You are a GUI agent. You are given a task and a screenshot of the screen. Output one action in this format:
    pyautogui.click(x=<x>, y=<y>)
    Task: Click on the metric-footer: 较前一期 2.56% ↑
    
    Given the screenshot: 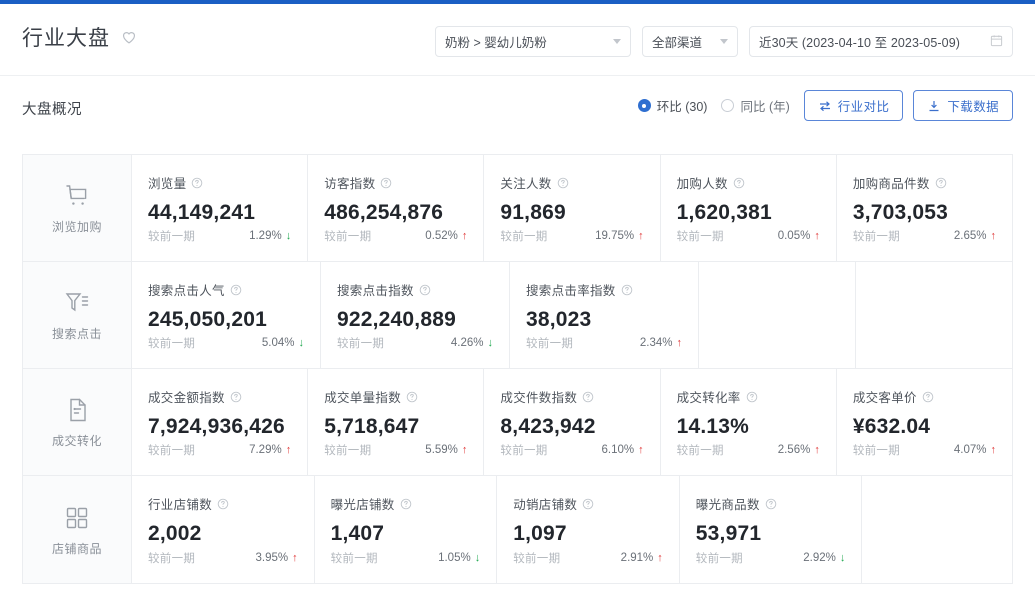 What is the action you would take?
    pyautogui.click(x=748, y=450)
    